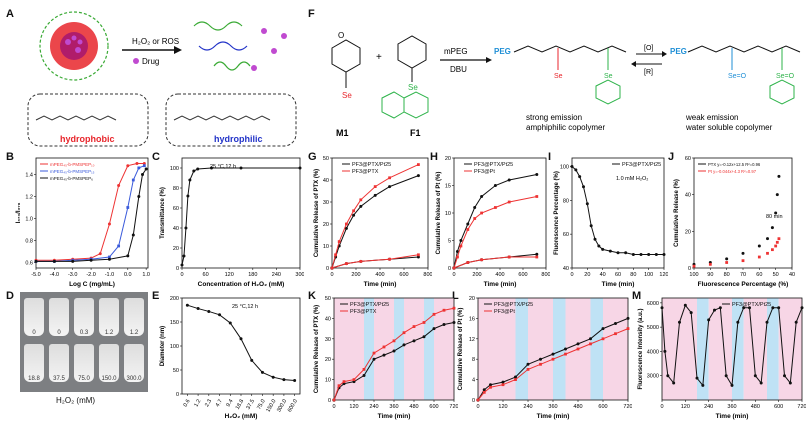 The height and width of the screenshot is (422, 808). What do you see at coordinates (504, 312) in the screenshot?
I see `legend-entry: PF3@Pt` at bounding box center [504, 312].